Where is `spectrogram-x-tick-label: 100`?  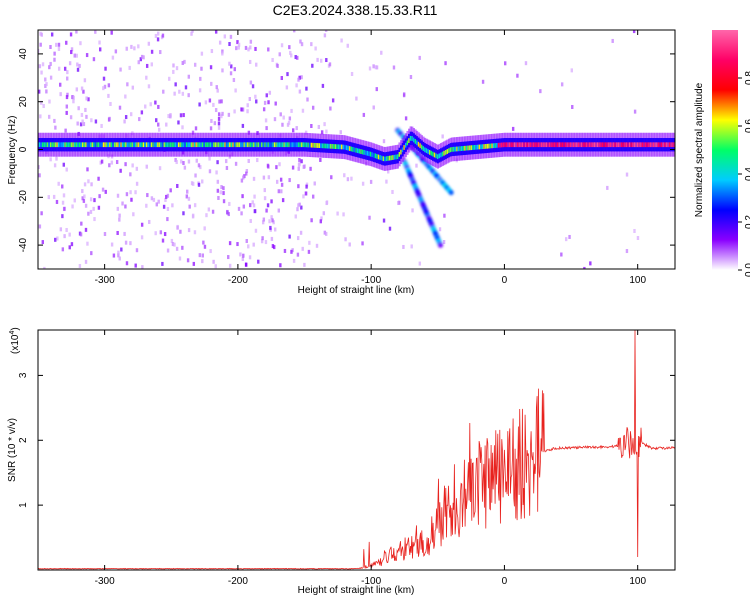 spectrogram-x-tick-label: 100 is located at coordinates (637, 280).